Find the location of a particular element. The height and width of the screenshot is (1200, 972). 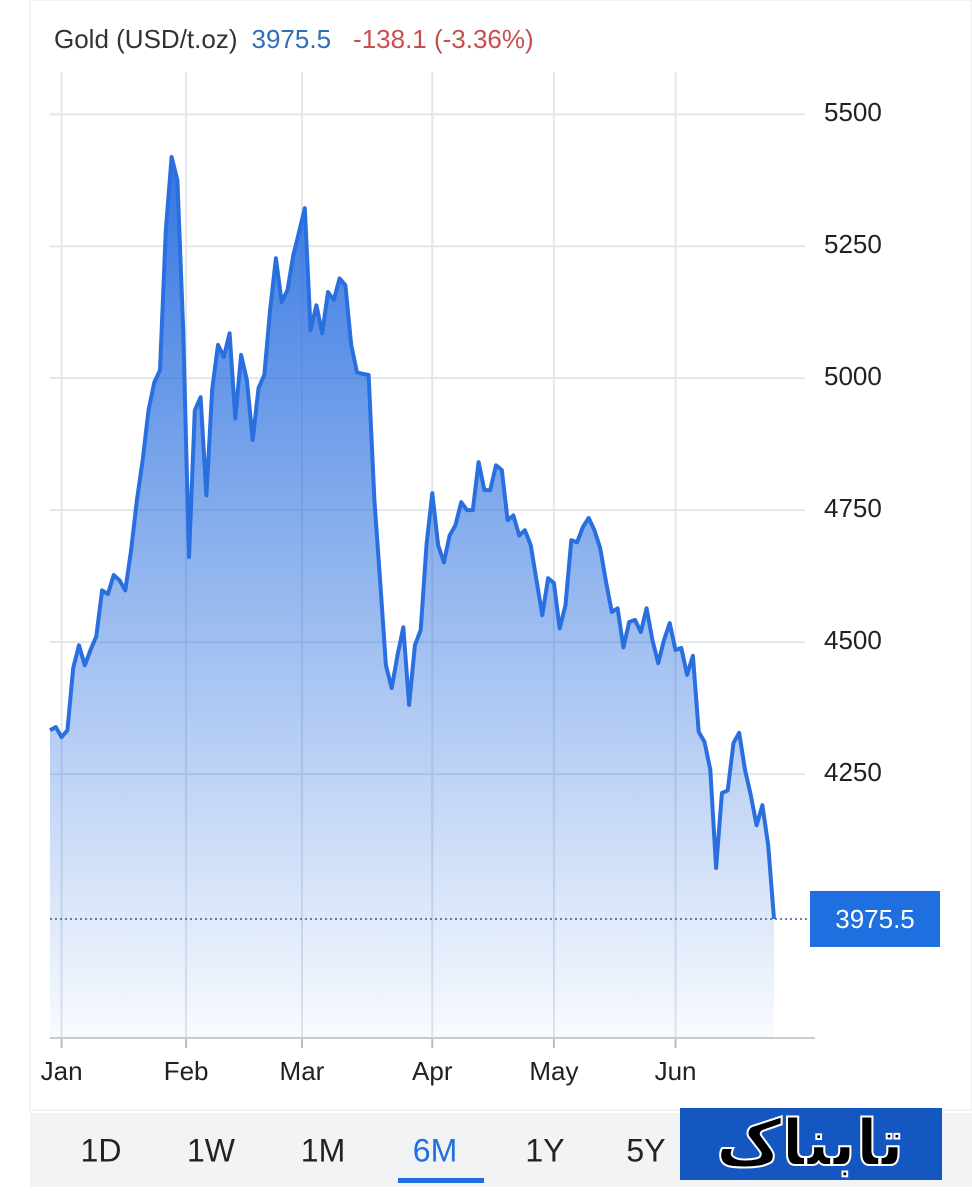

y-tick-label: 5500 is located at coordinates (853, 112).